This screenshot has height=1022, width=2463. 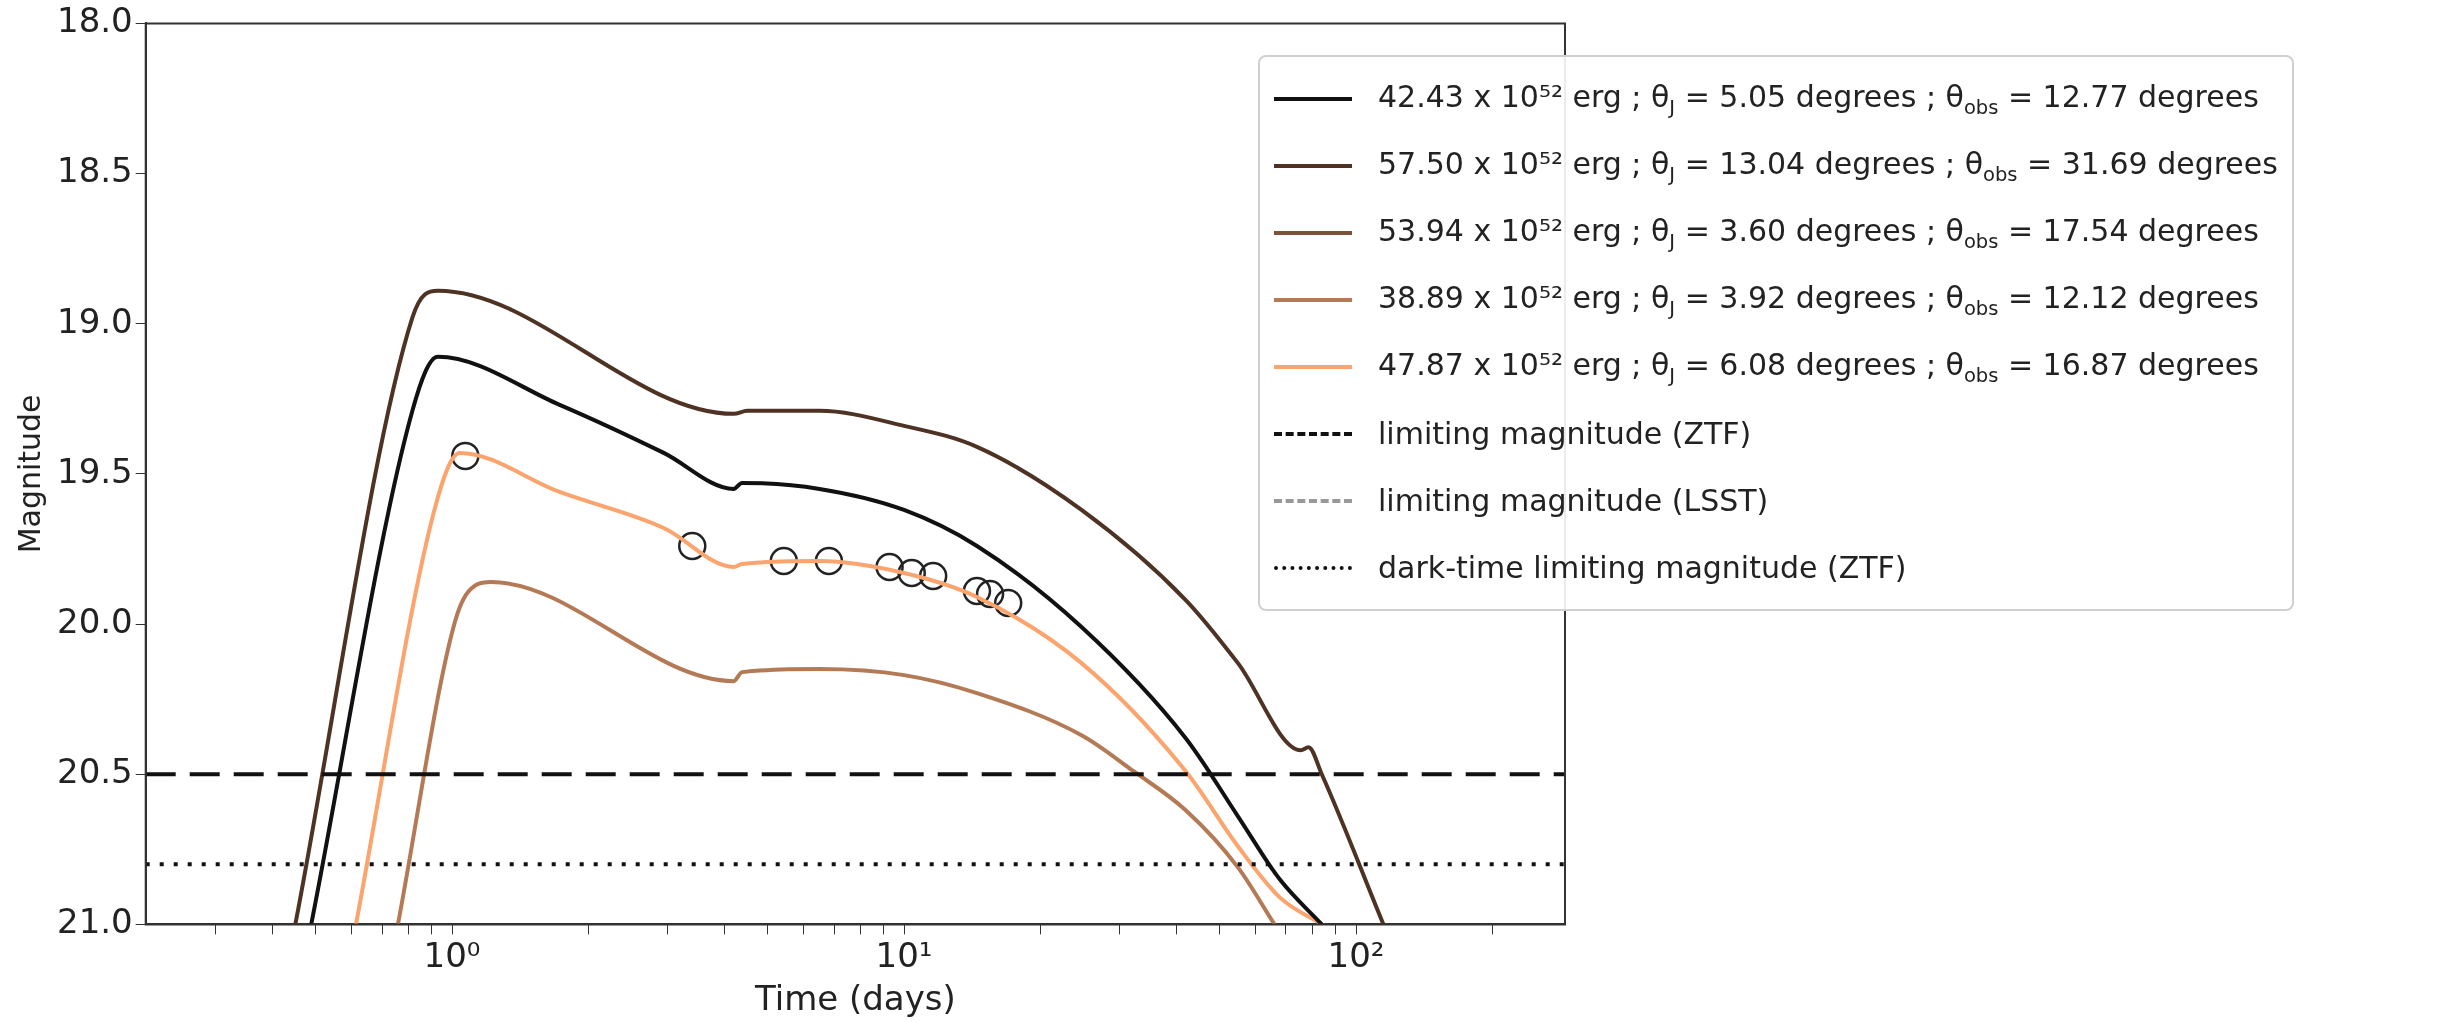 I want to click on y-axis-title: Magnitude, so click(x=29, y=474).